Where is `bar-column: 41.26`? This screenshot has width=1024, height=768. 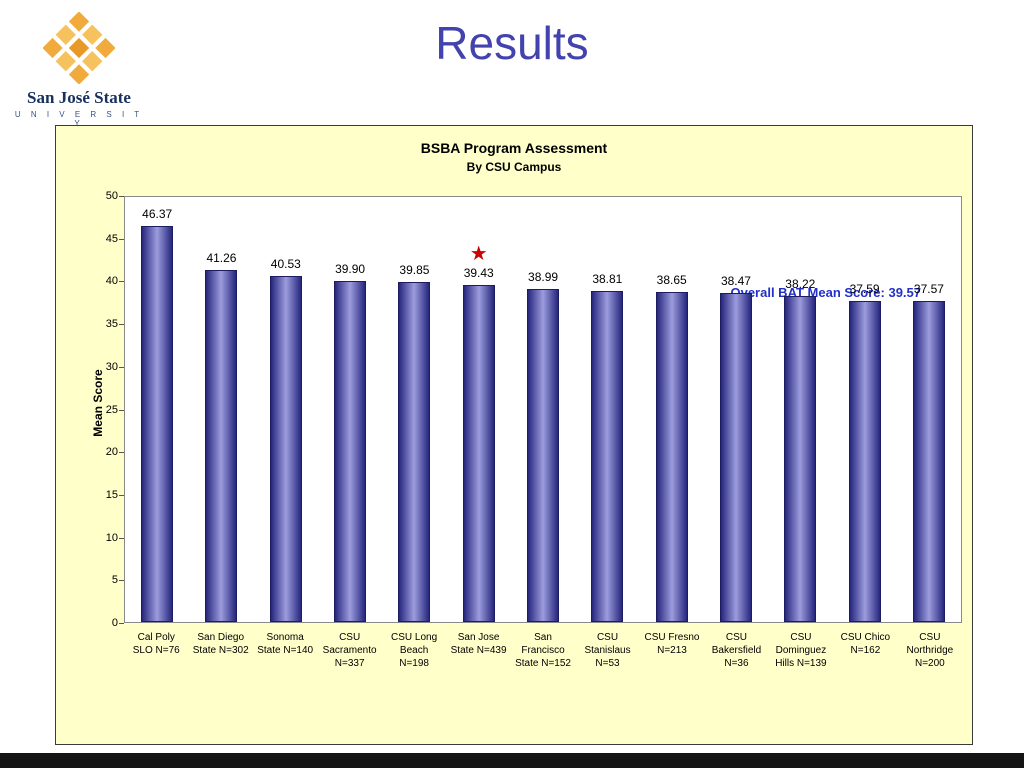 bar-column: 41.26 is located at coordinates (221, 409).